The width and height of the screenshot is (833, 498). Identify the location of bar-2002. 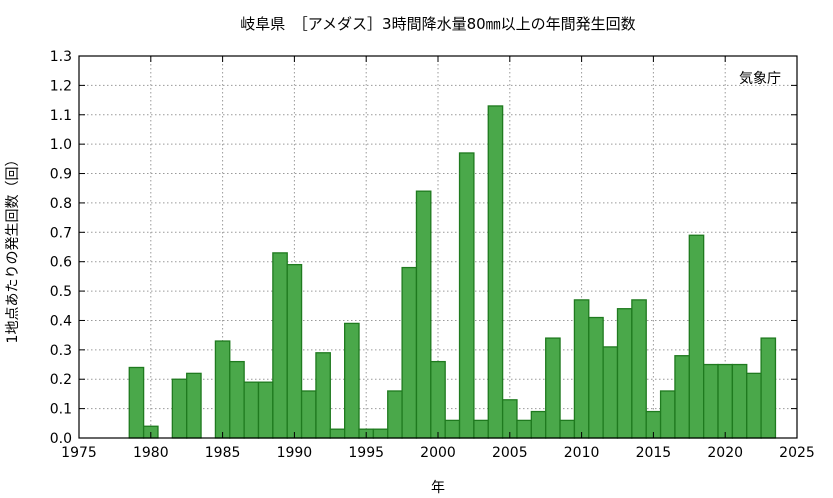
(466, 295).